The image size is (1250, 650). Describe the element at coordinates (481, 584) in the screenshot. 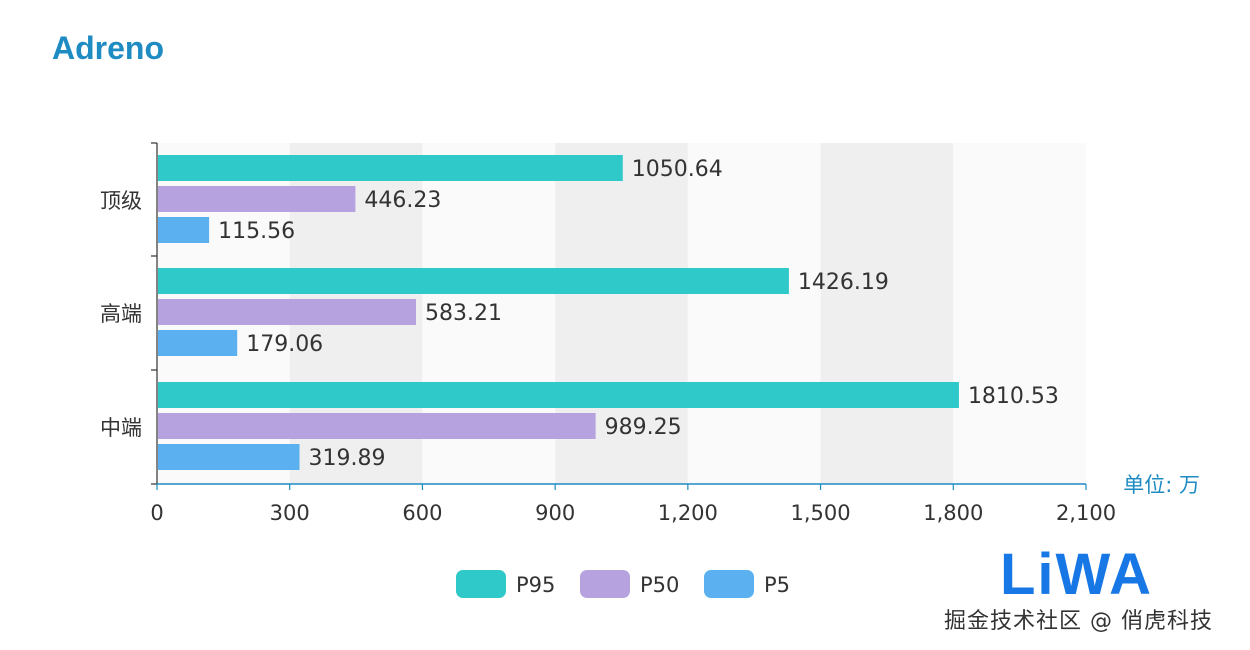

I see `legend-swatch-p95` at that location.